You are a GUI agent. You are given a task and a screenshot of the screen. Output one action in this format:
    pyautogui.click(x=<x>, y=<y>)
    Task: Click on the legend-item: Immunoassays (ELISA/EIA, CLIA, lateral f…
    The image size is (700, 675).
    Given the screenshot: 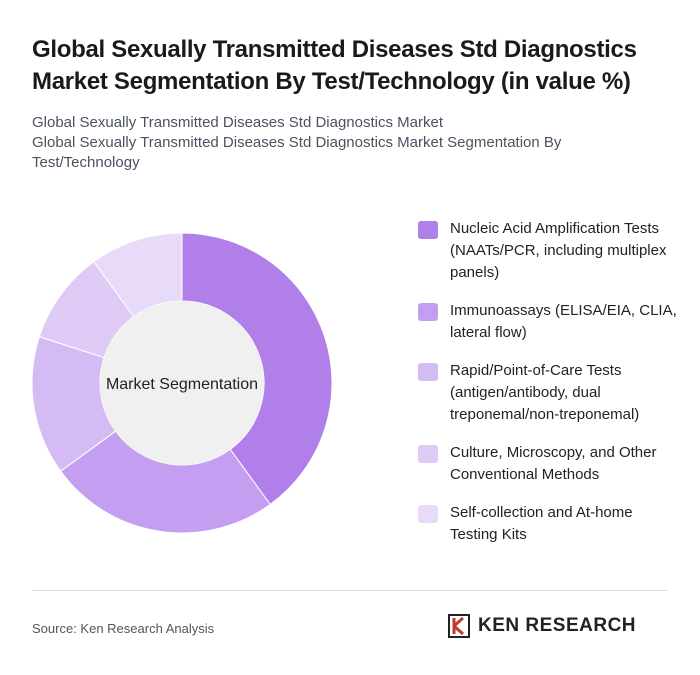 What is the action you would take?
    pyautogui.click(x=548, y=322)
    